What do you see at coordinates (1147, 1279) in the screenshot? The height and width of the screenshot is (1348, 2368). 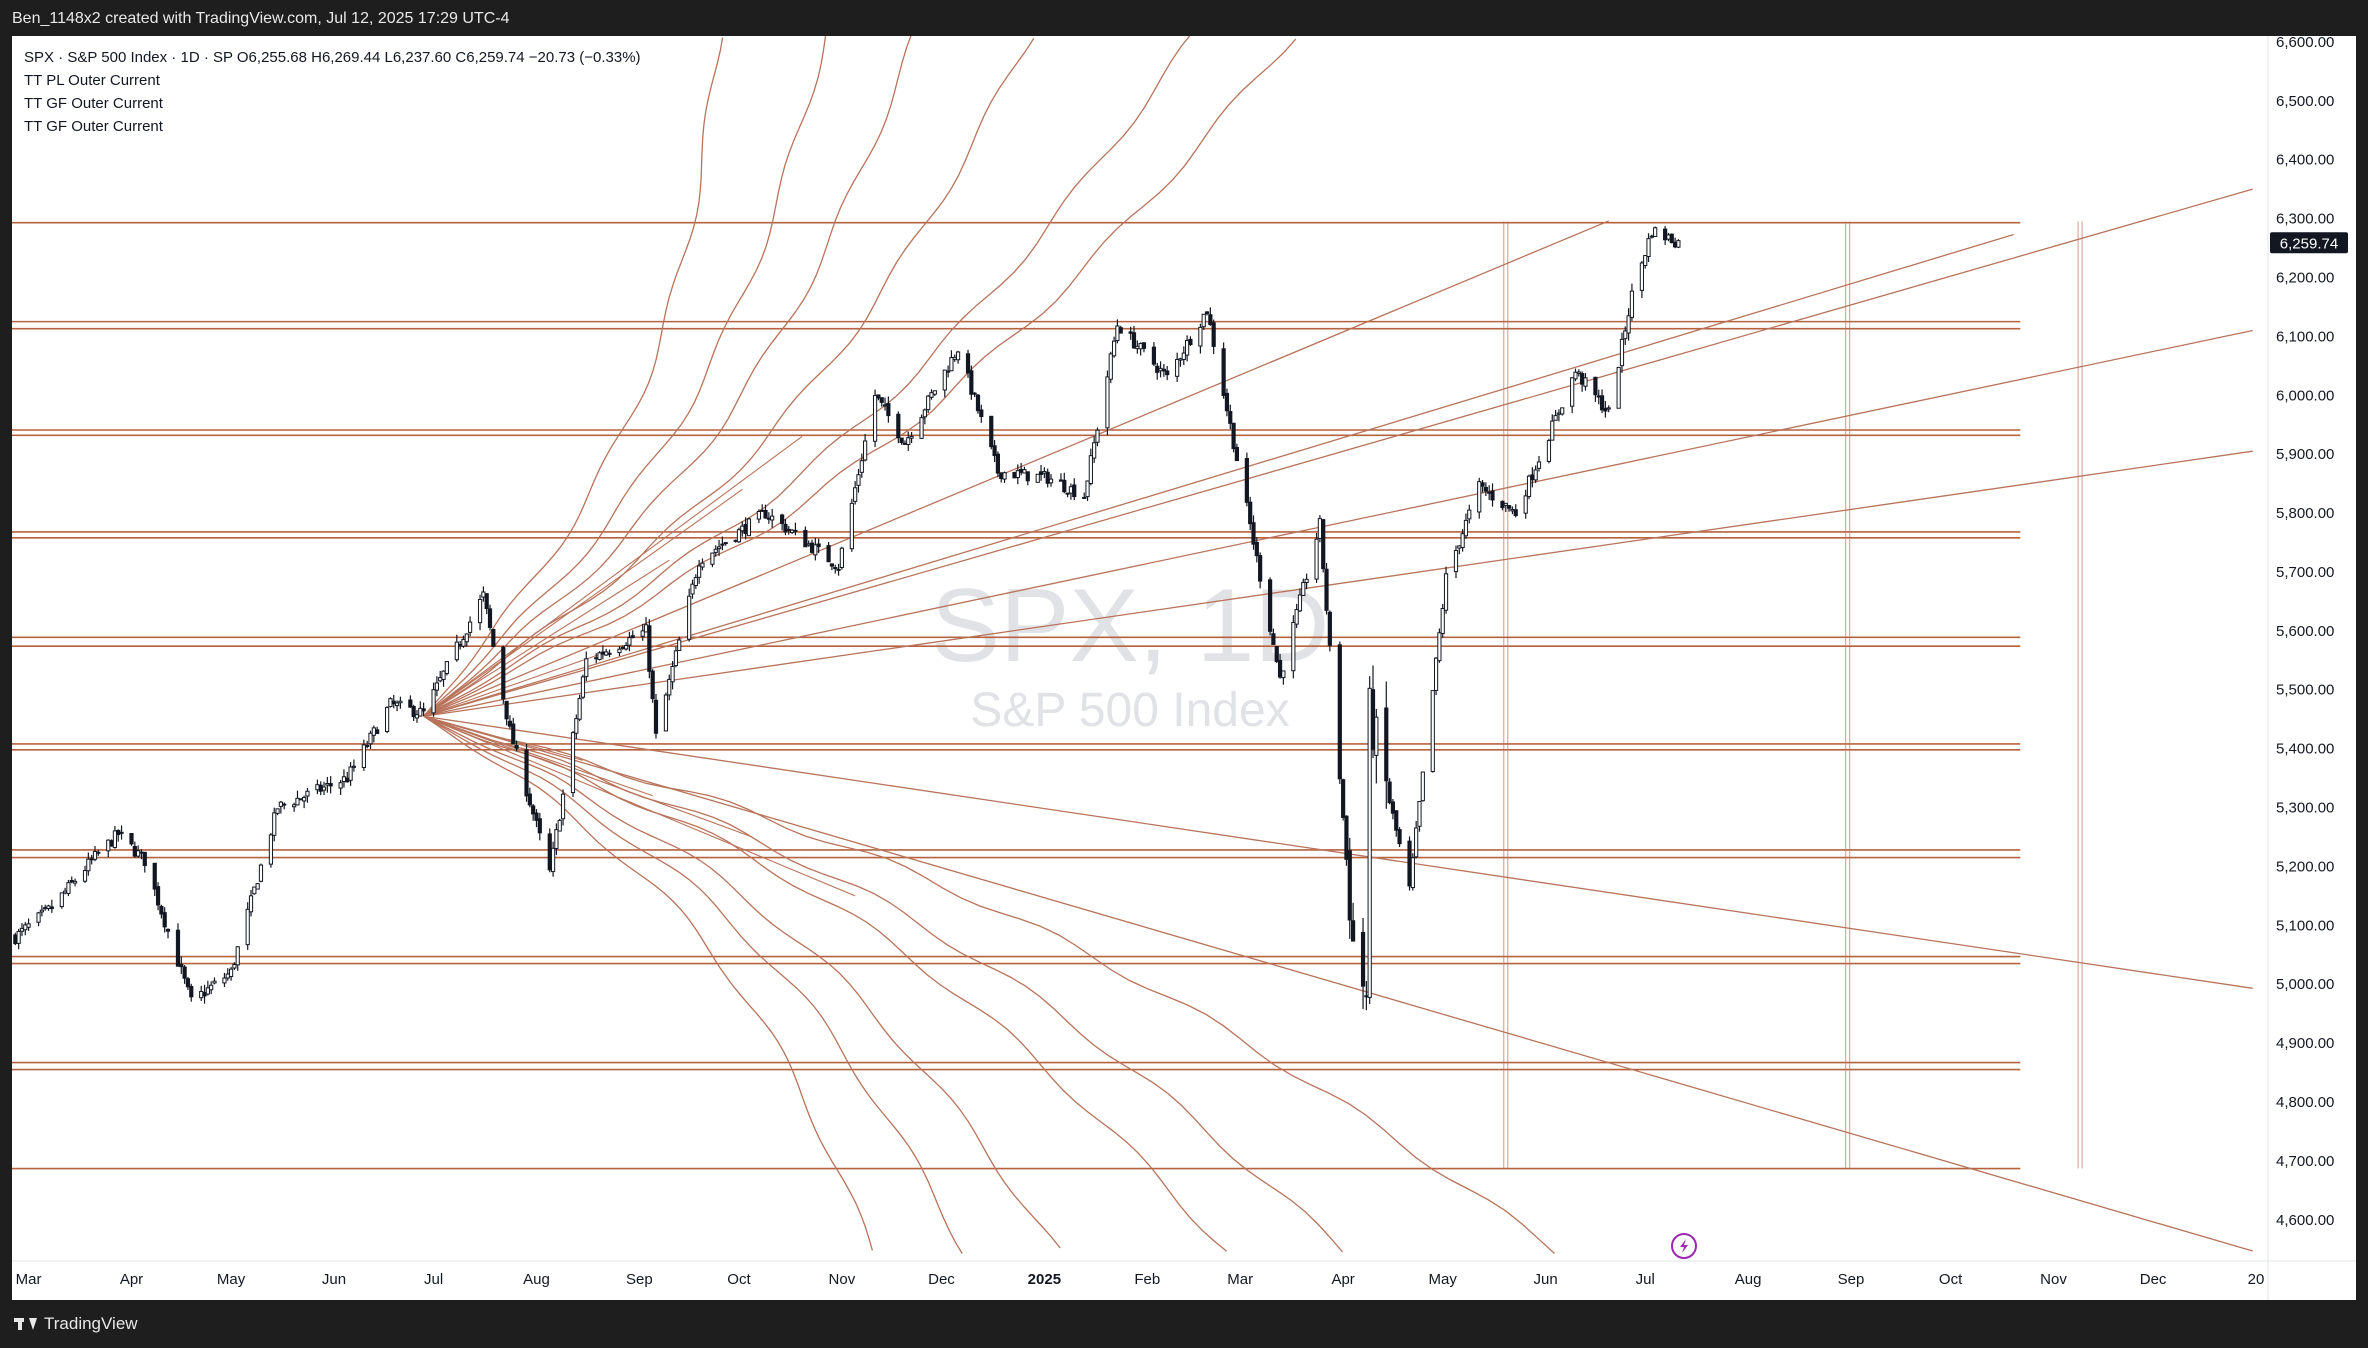 I see `time-tick-label: Feb` at bounding box center [1147, 1279].